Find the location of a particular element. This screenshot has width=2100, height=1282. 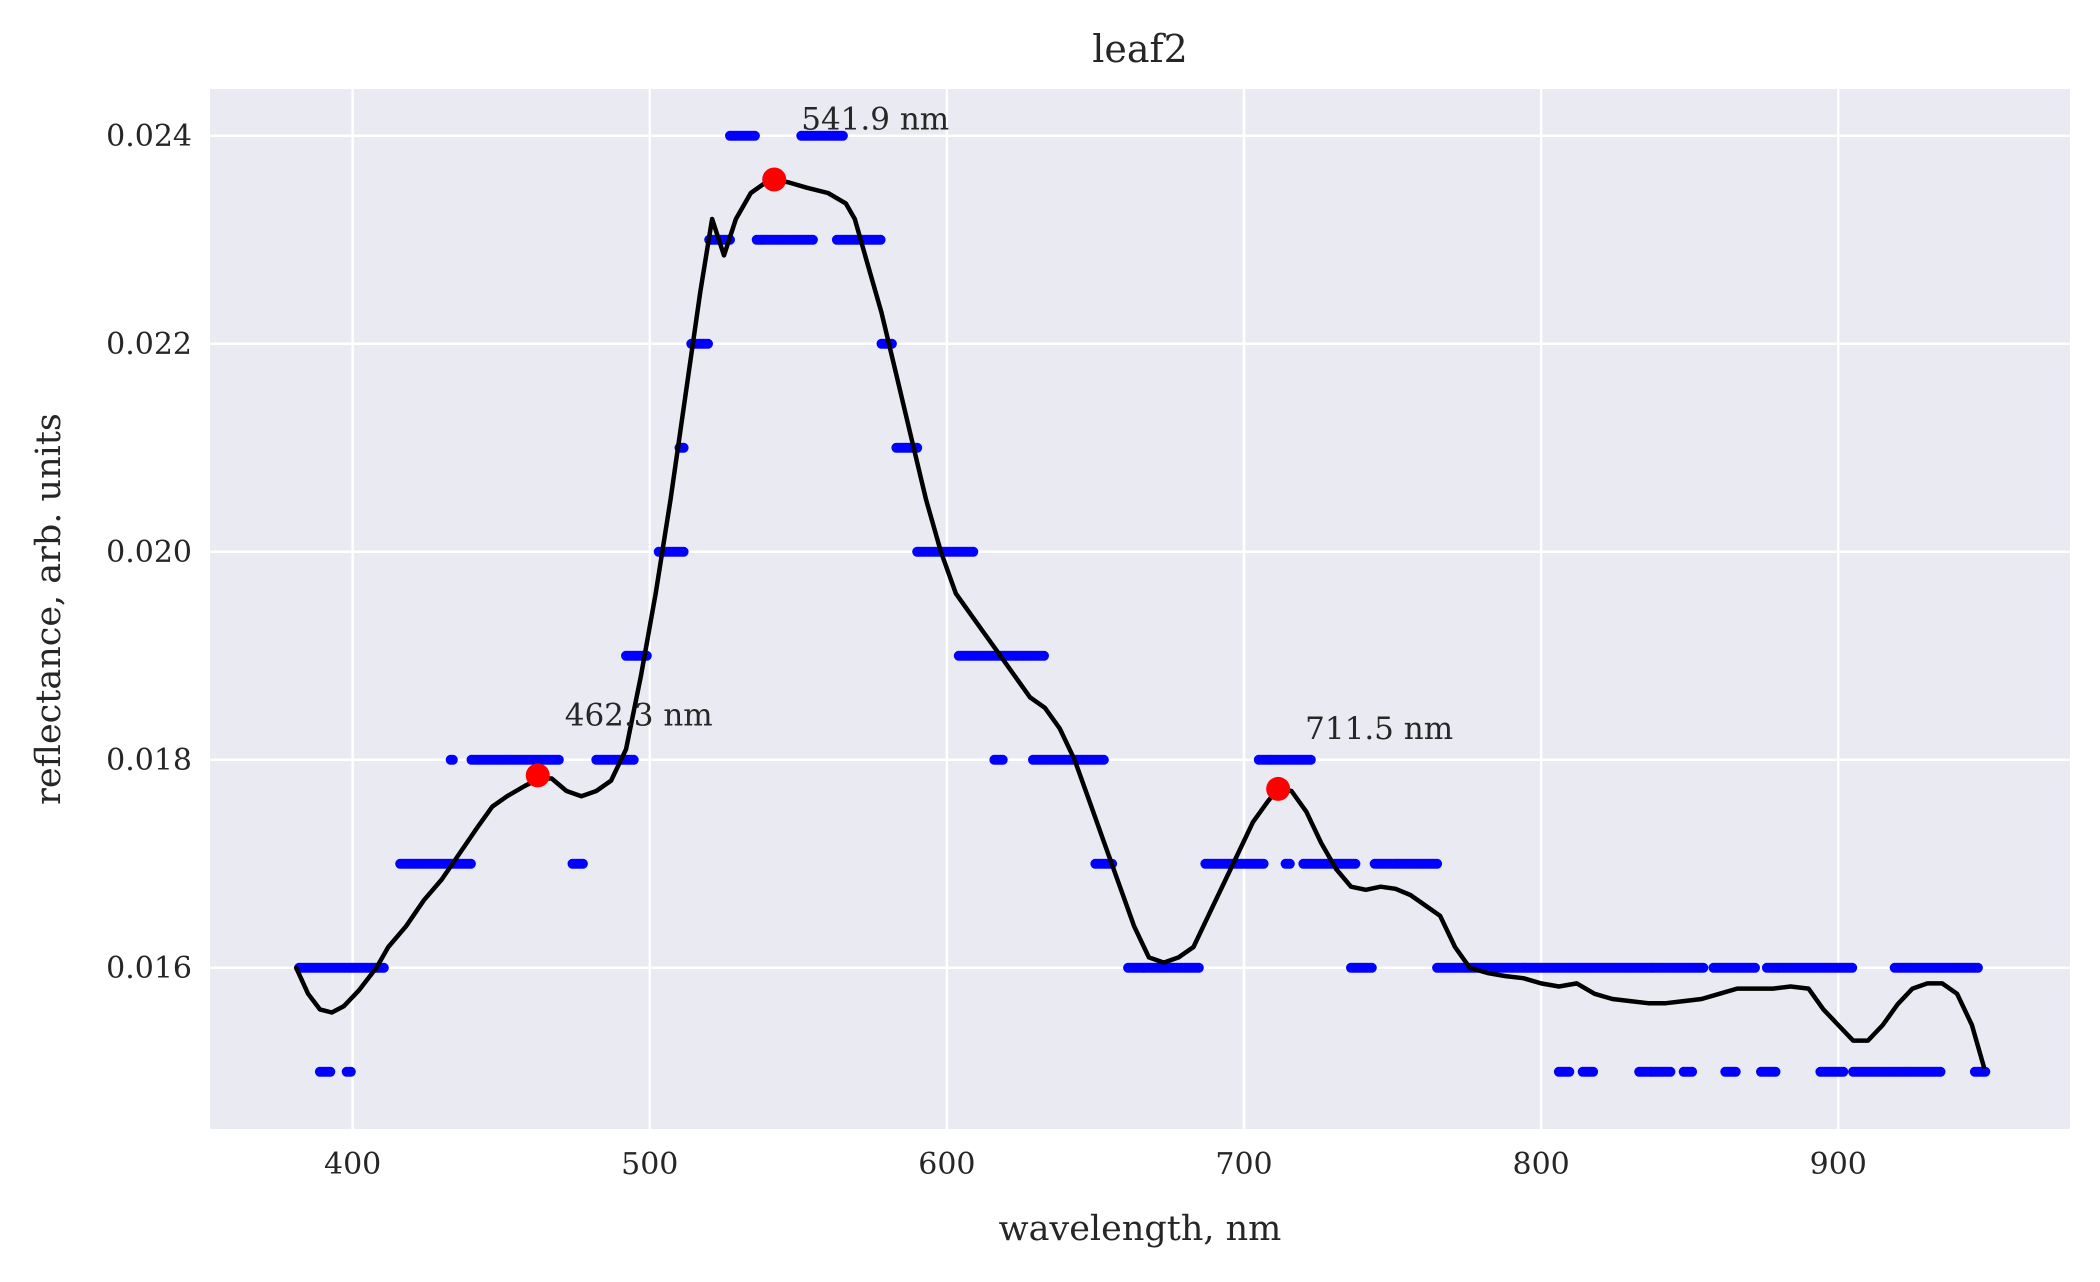

chart-title: leaf2 is located at coordinates (1140, 49).